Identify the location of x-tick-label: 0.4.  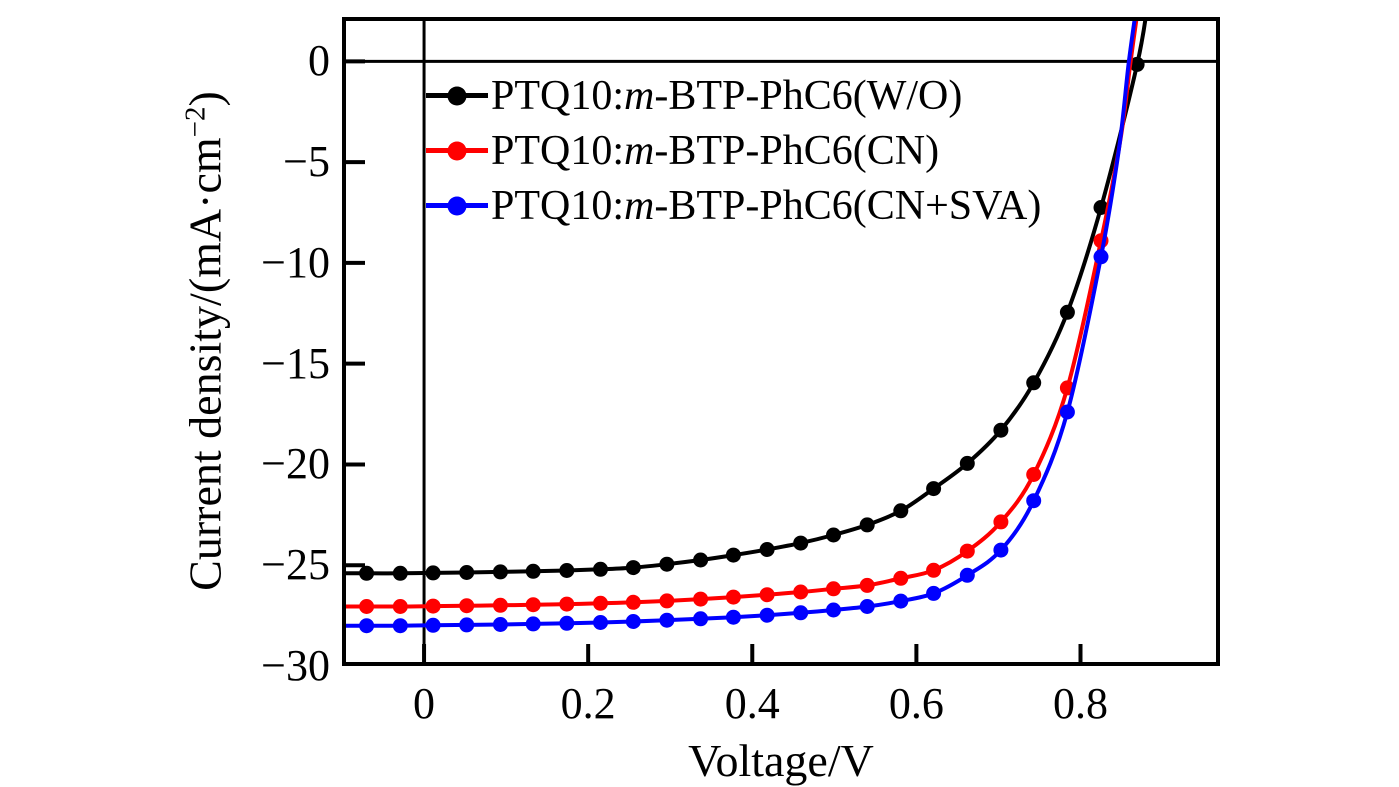
(752, 703).